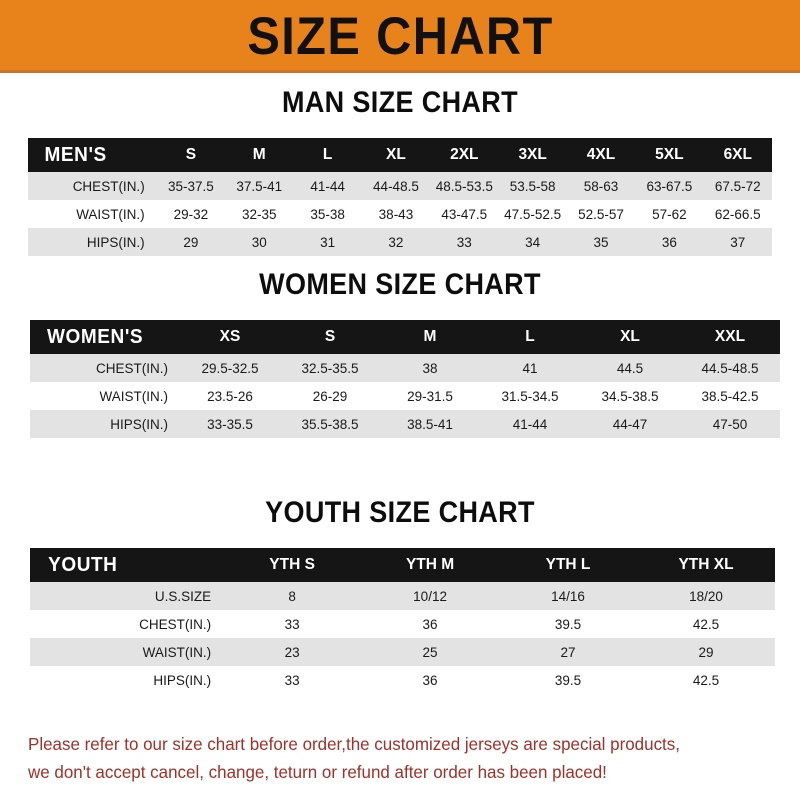 This screenshot has width=800, height=800. I want to click on men-row-label-header: MEN'S, so click(75, 154).